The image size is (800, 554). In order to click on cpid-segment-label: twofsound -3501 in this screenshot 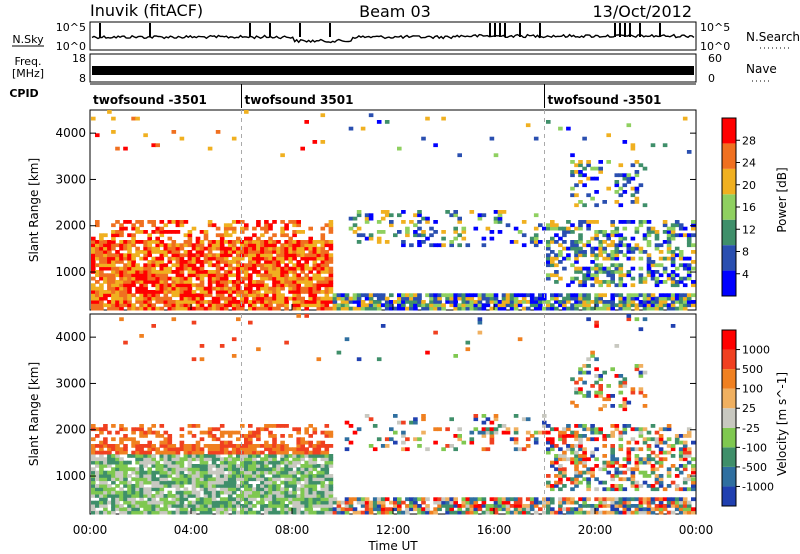, I will do `click(150, 100)`.